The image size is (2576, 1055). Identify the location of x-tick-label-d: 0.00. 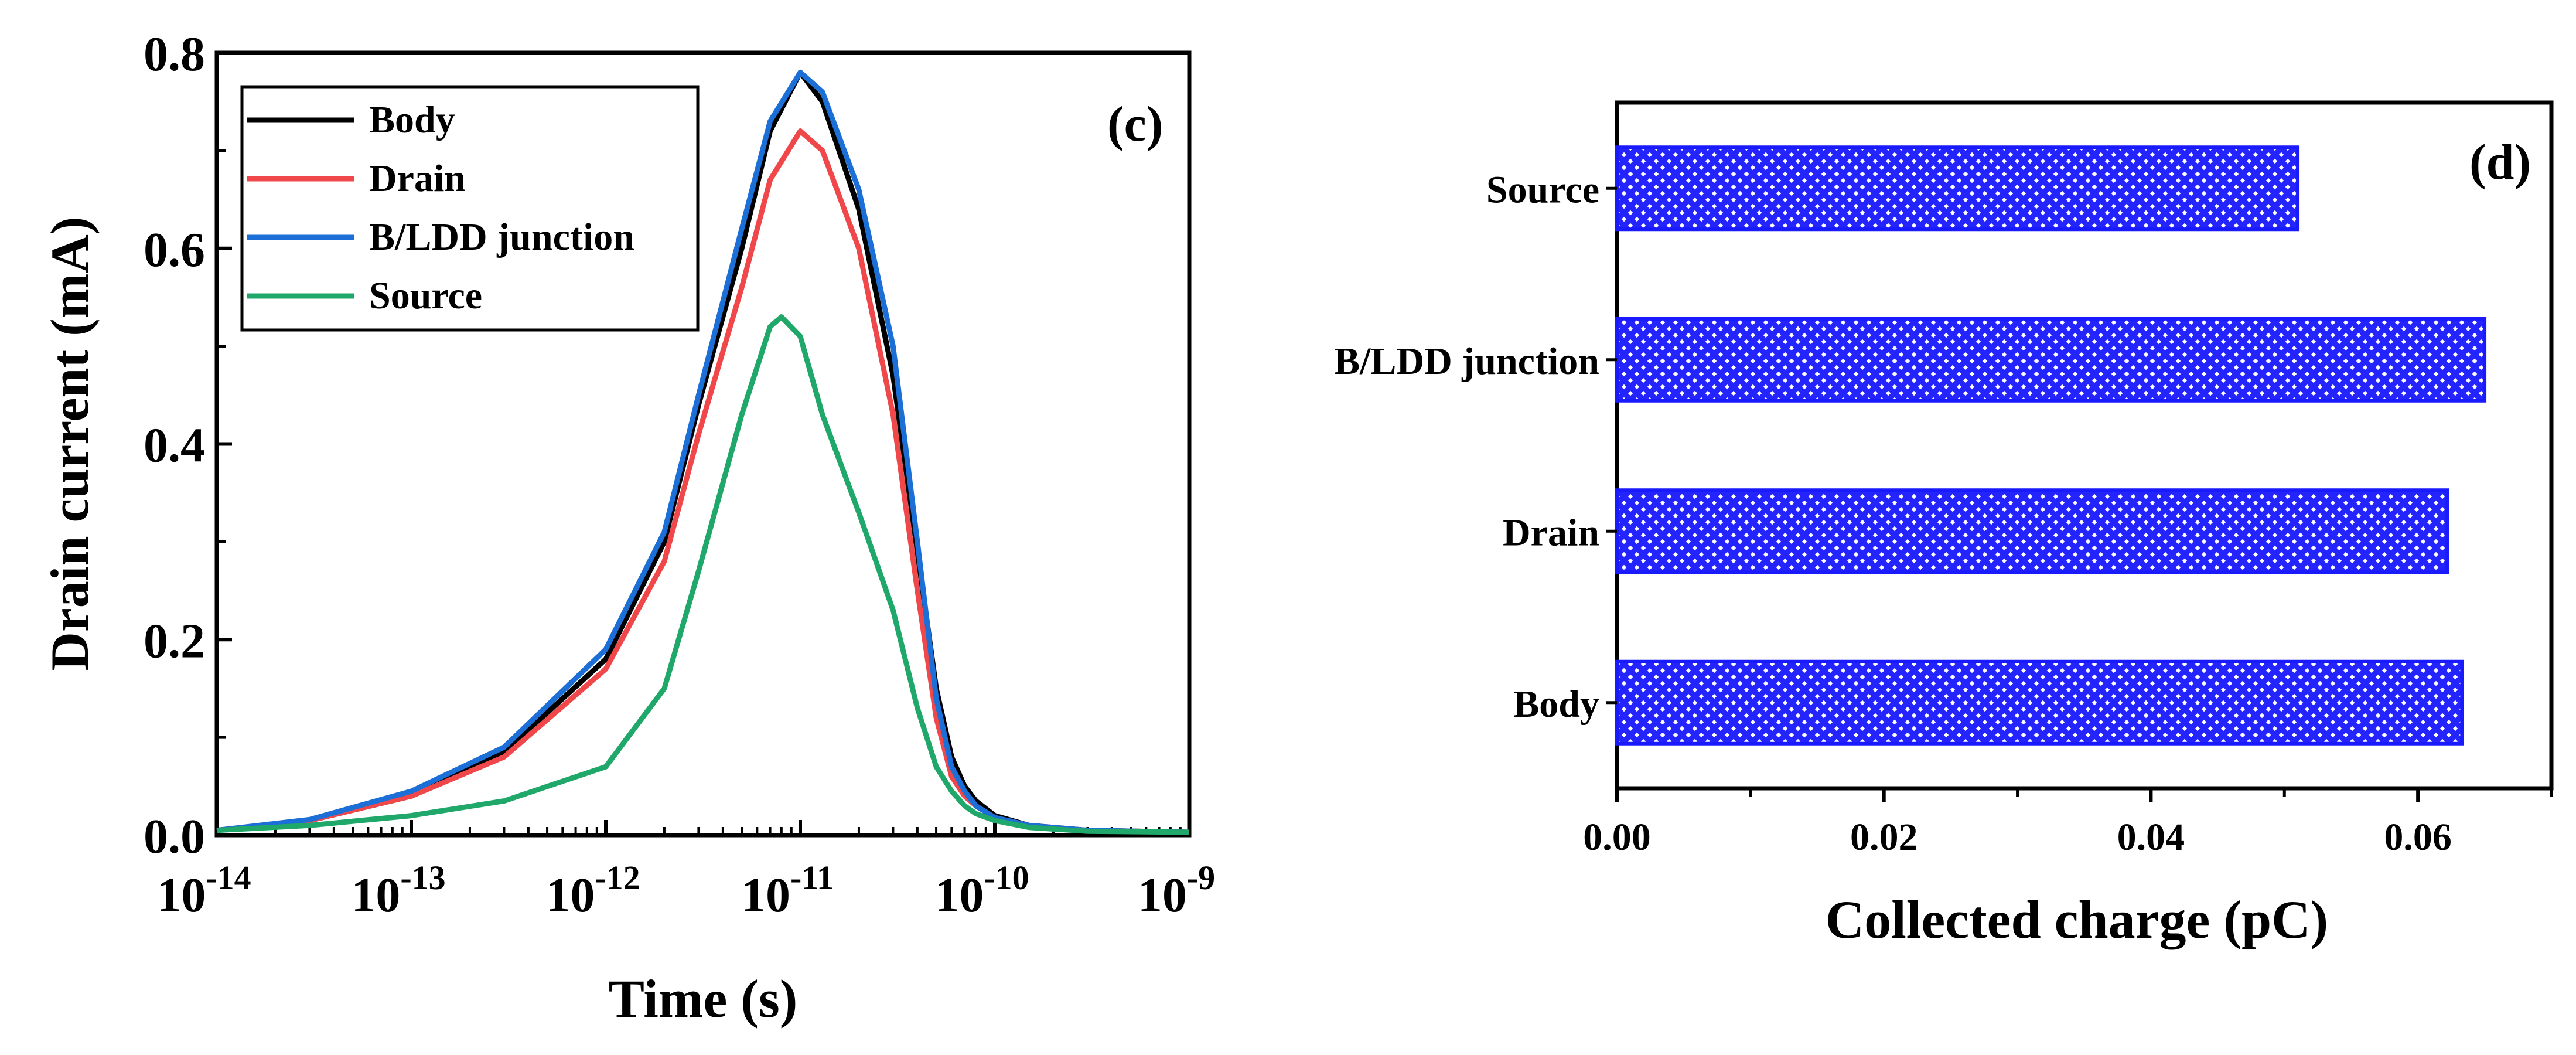
(1617, 838).